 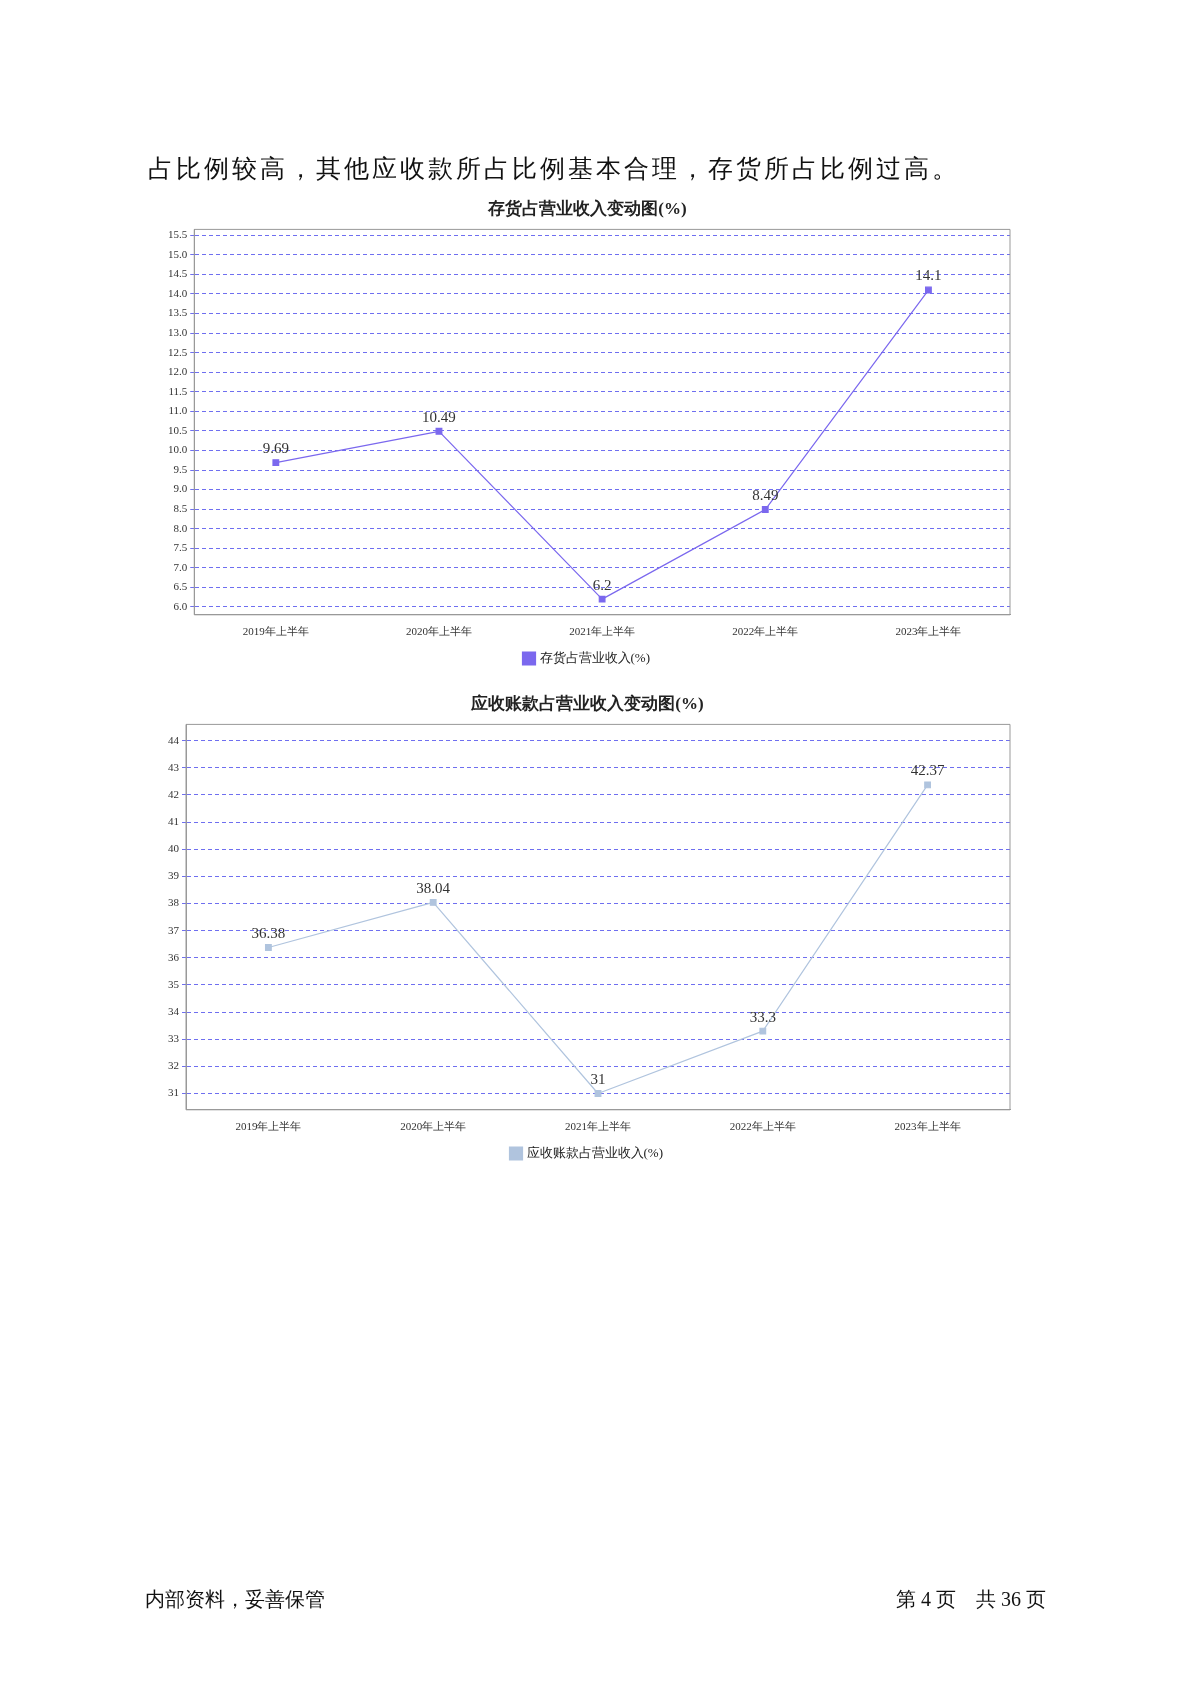 I want to click on y-tick-label: 15.5, so click(x=178, y=234).